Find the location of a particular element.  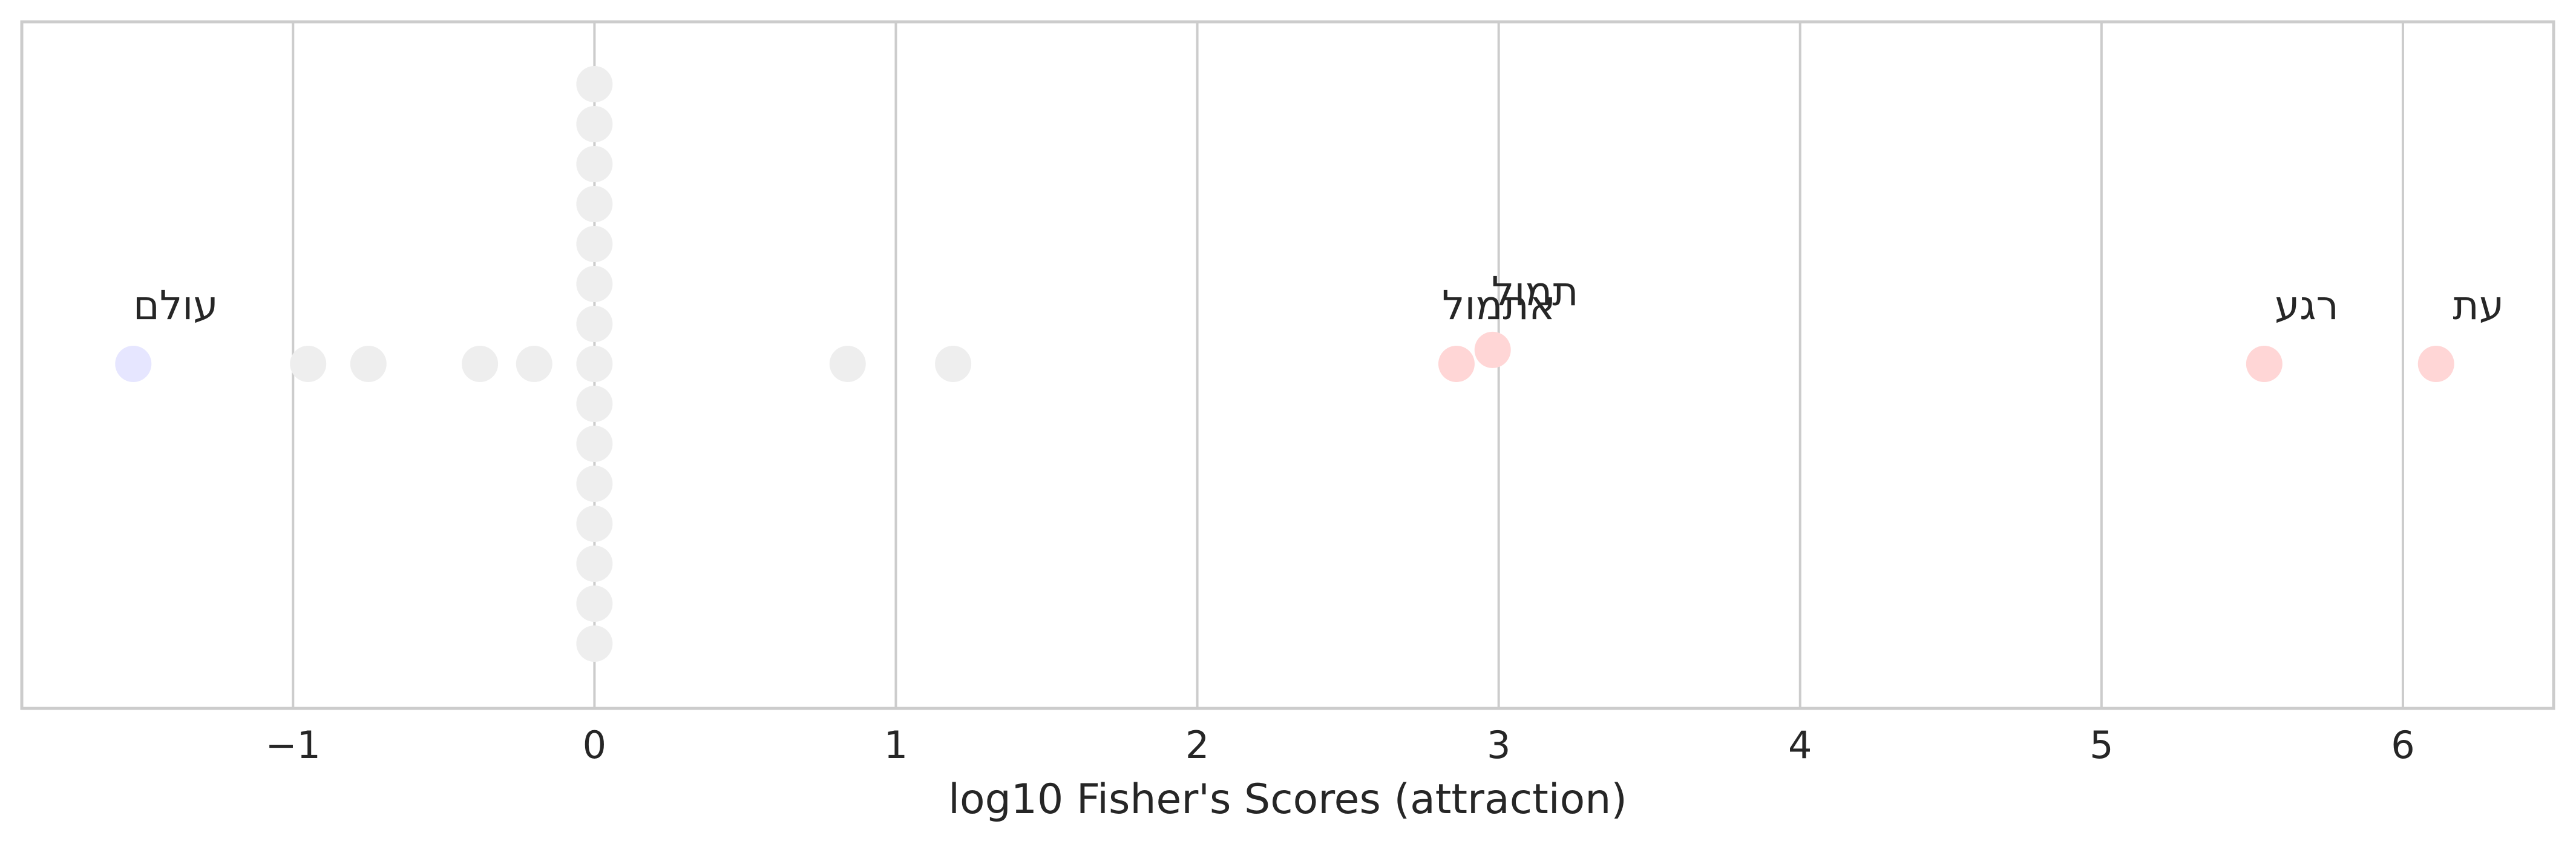

x-tick-label: 0 is located at coordinates (594, 745).